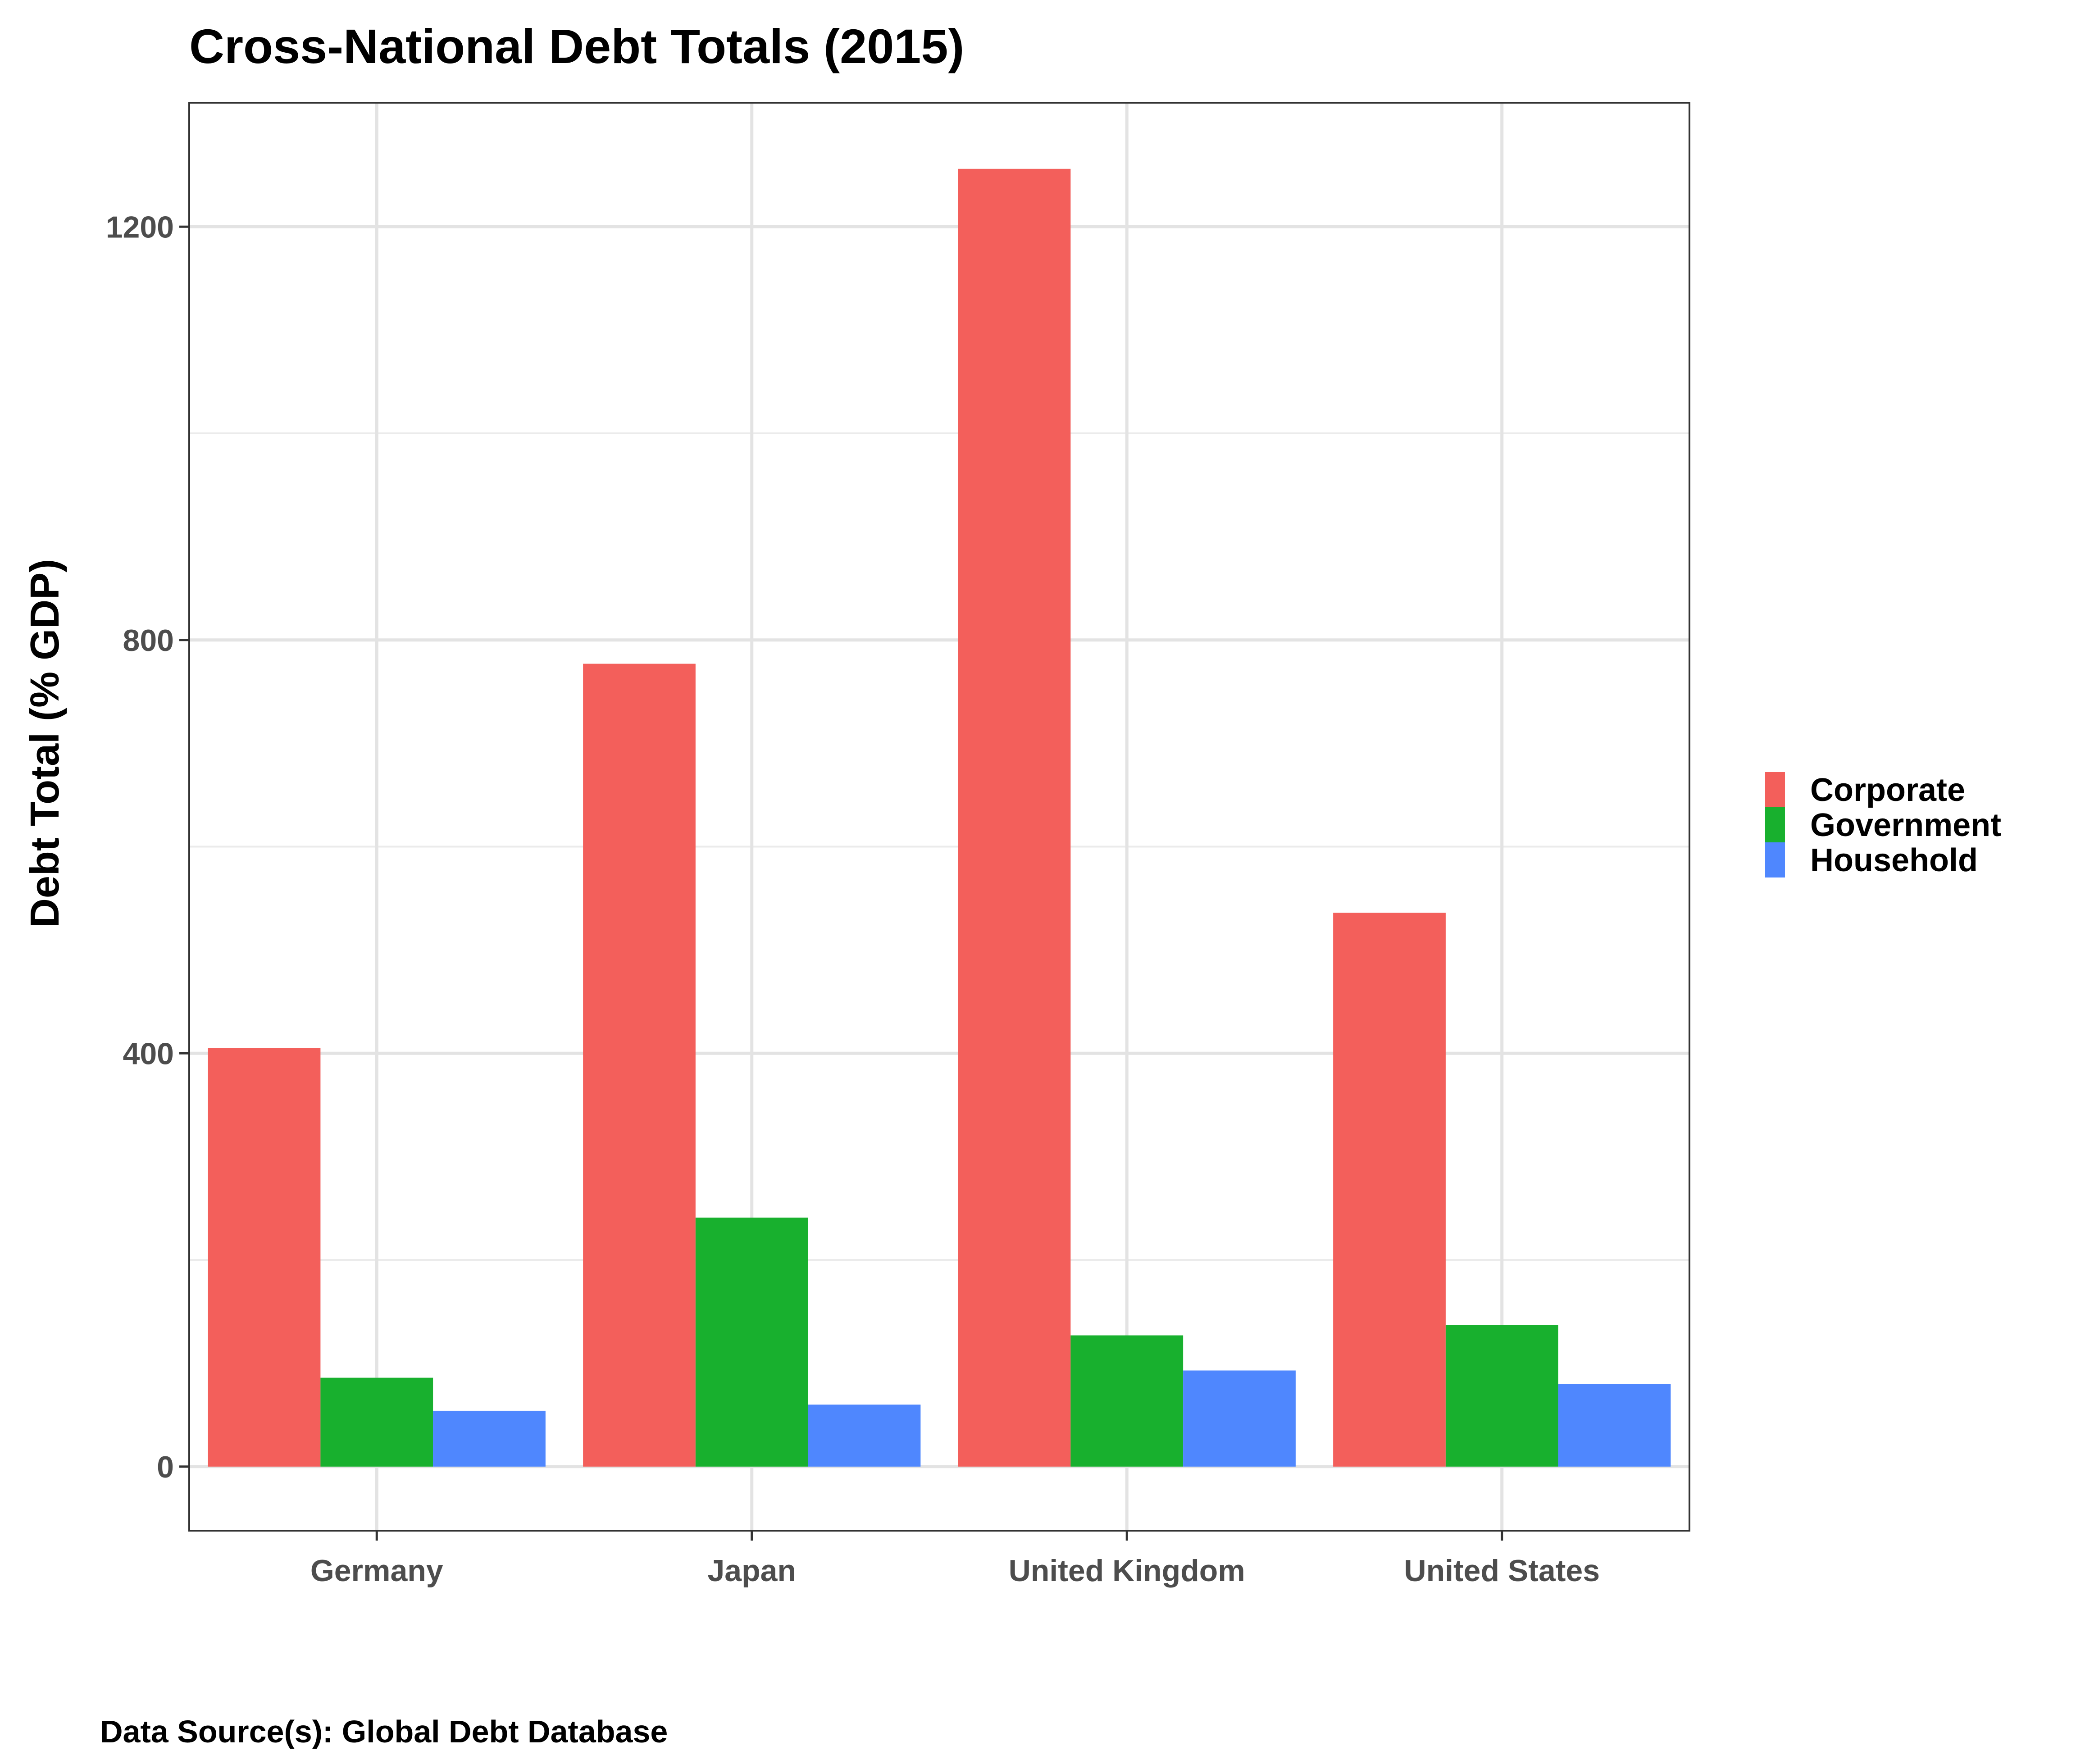 This screenshot has width=2076, height=1764. I want to click on legend-key-household, so click(1775, 860).